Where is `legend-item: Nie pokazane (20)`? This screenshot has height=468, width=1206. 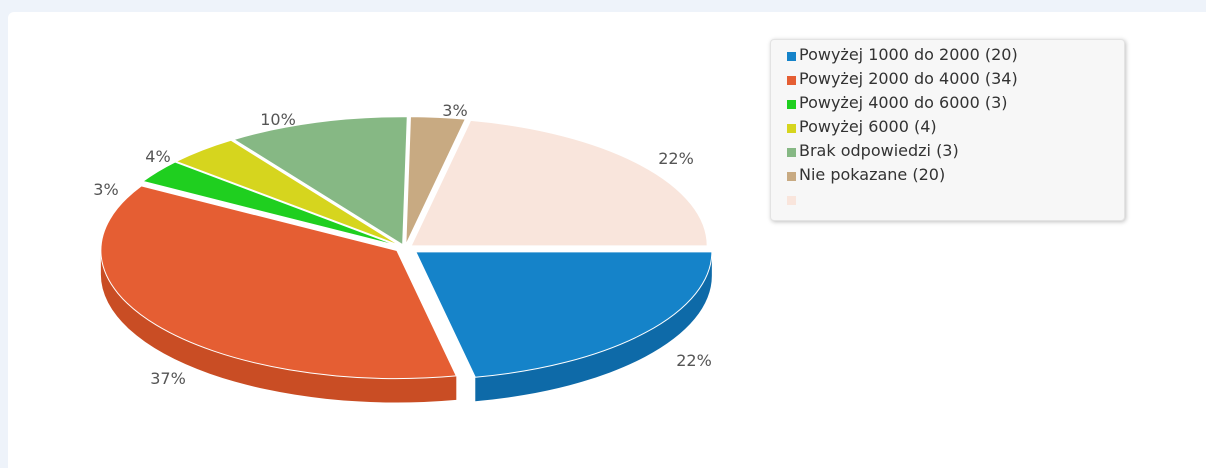
legend-item: Nie pokazane (20) is located at coordinates (947, 176).